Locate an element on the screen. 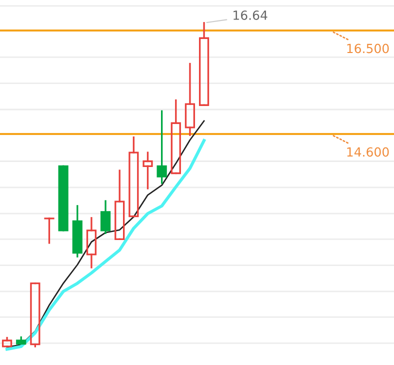 This screenshot has height=365, width=394. ref-line-label: 16.500 is located at coordinates (368, 49).